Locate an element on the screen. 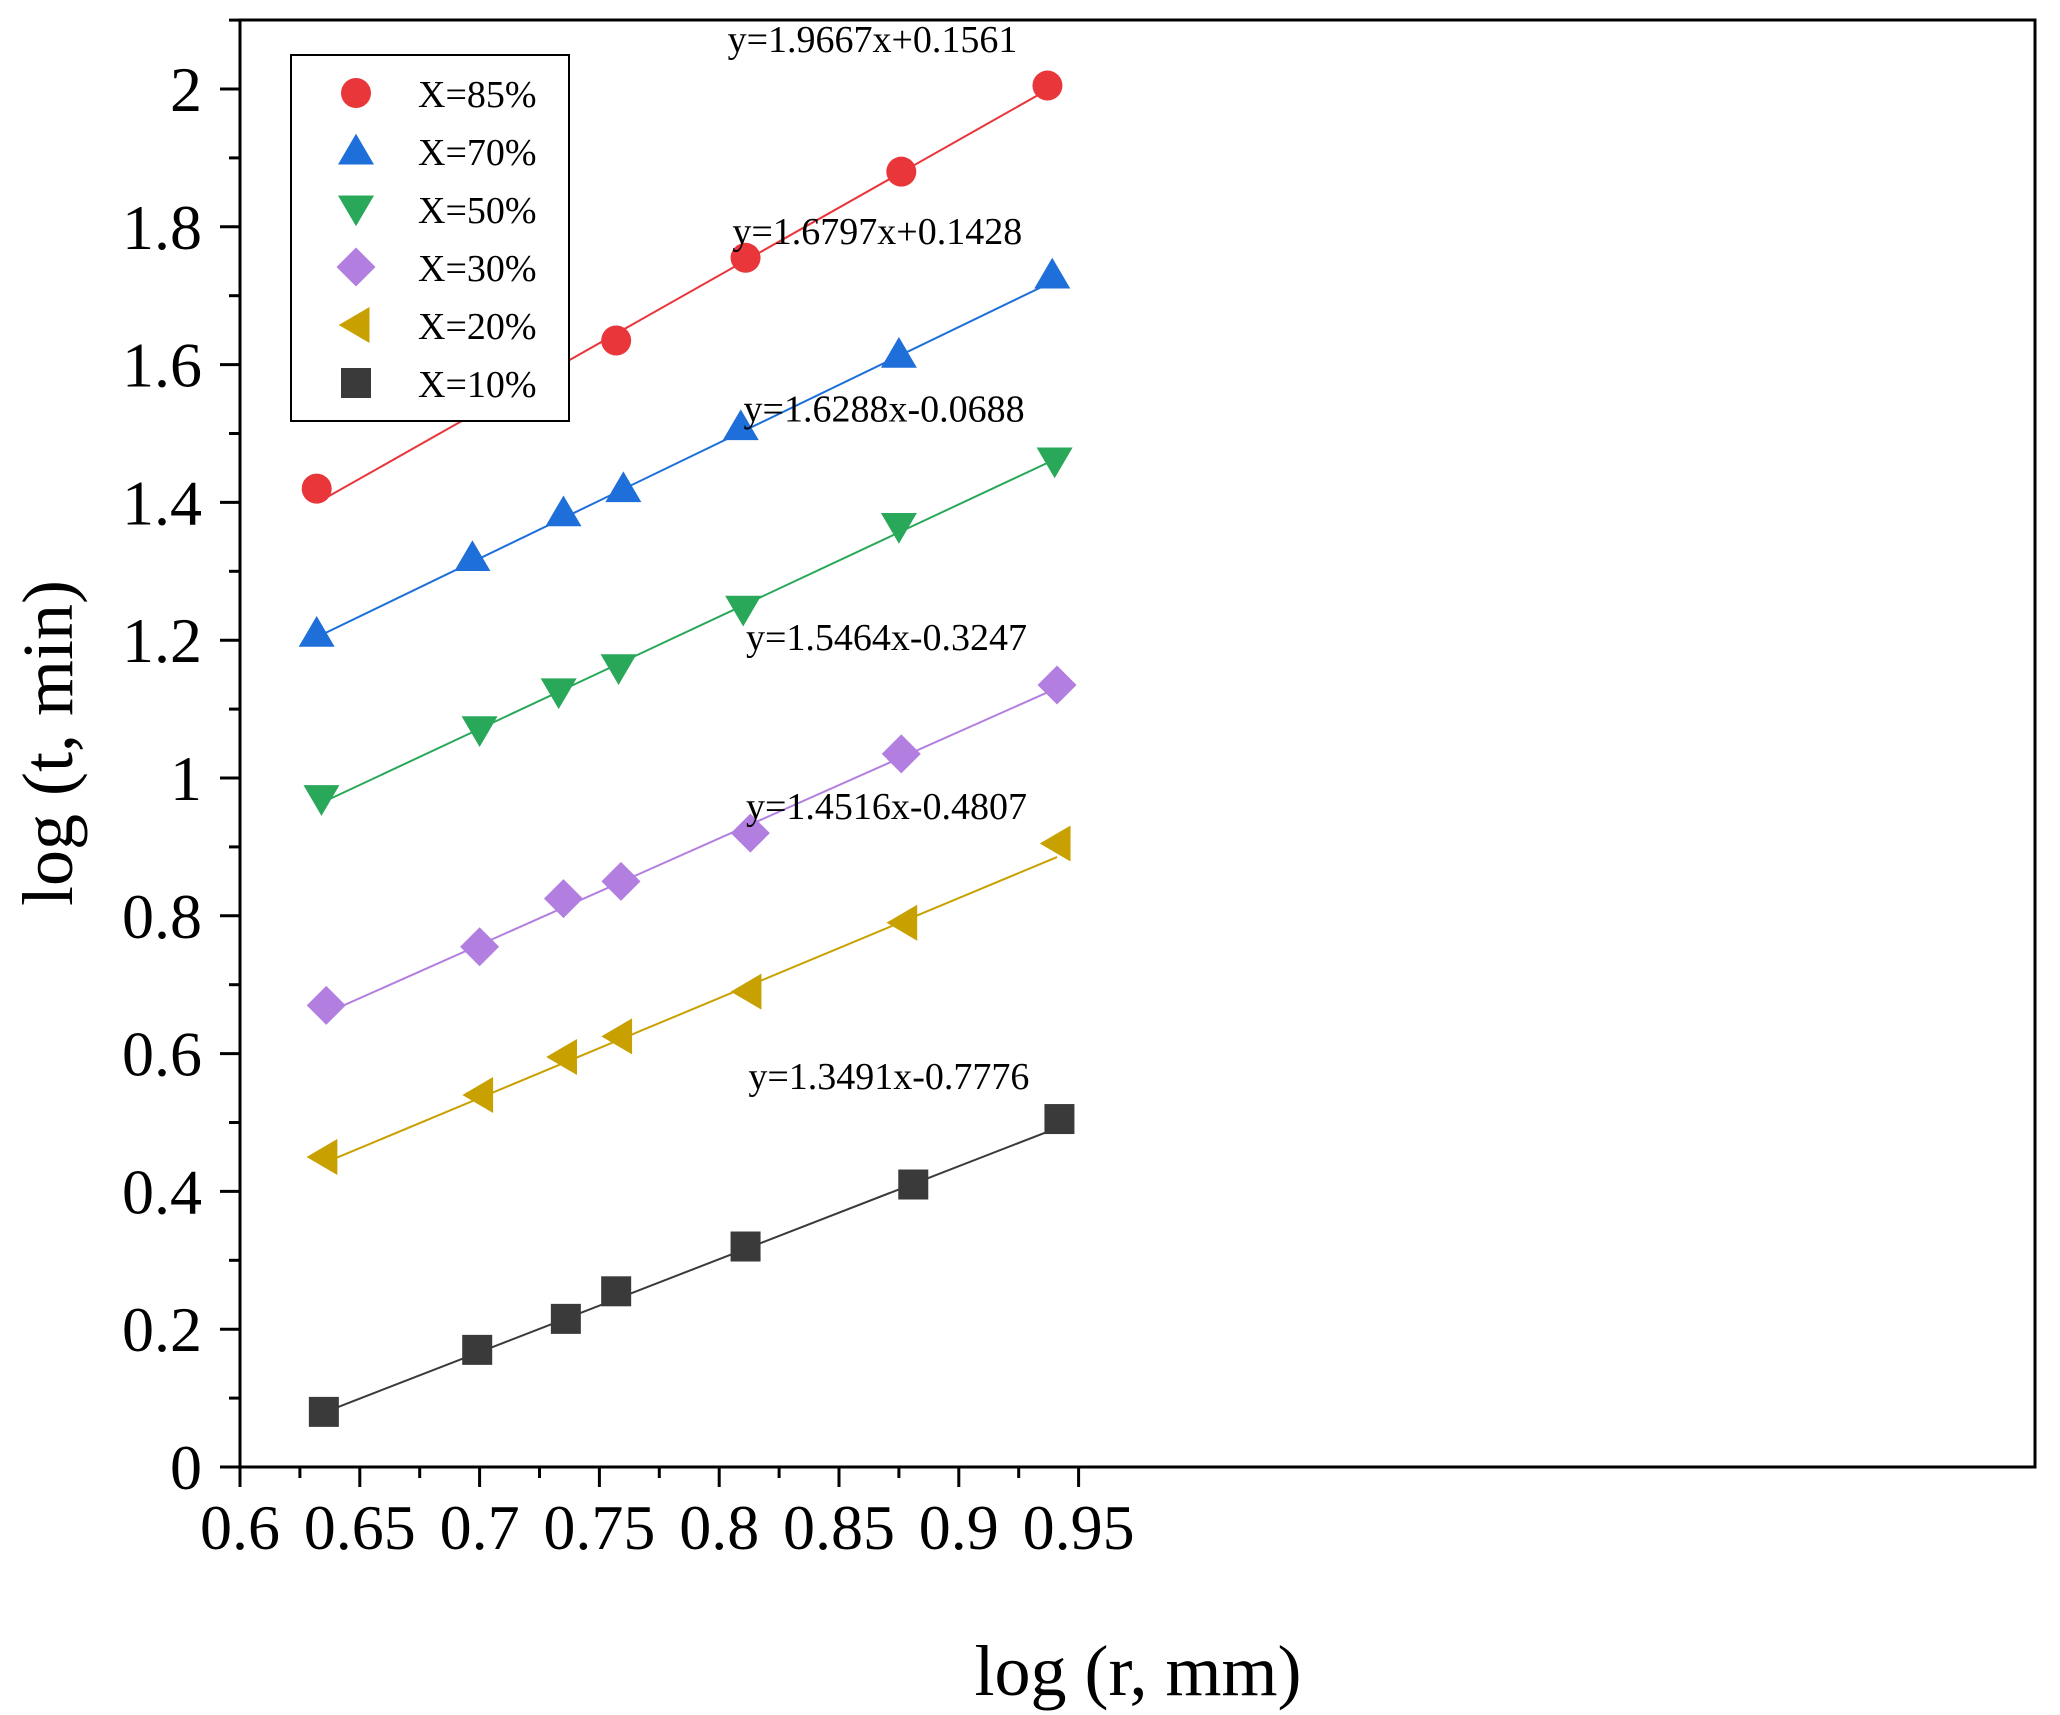  legend-label: X=85% is located at coordinates (477, 95).